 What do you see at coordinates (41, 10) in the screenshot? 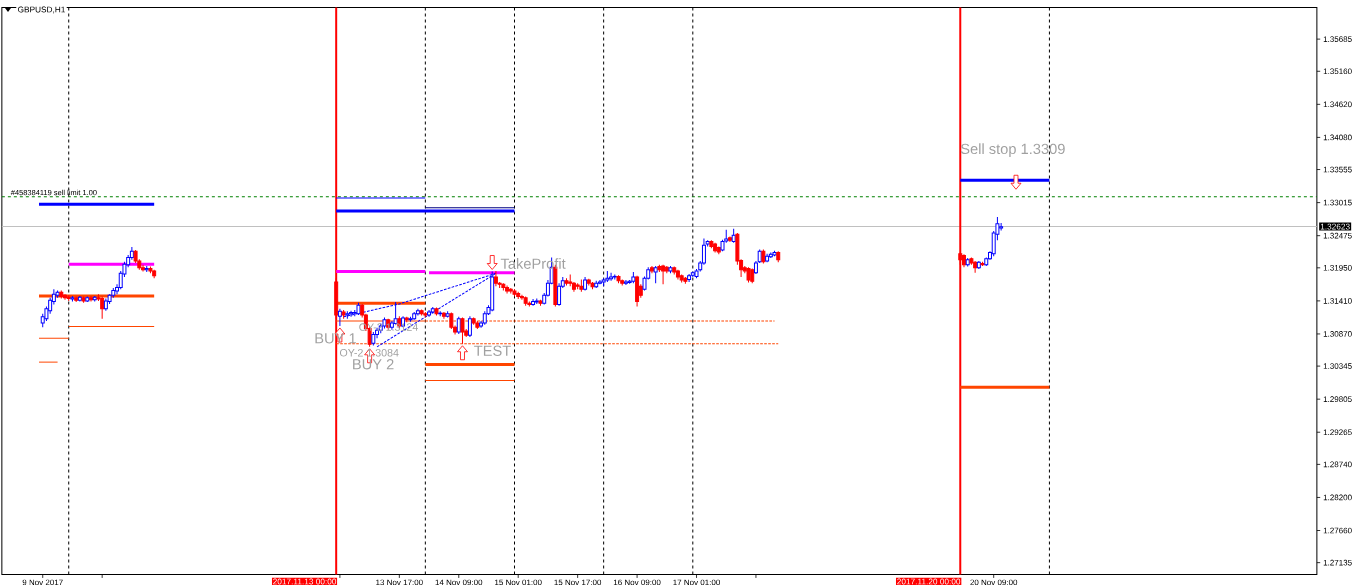
I see `chart-title: GBPUSD,H1` at bounding box center [41, 10].